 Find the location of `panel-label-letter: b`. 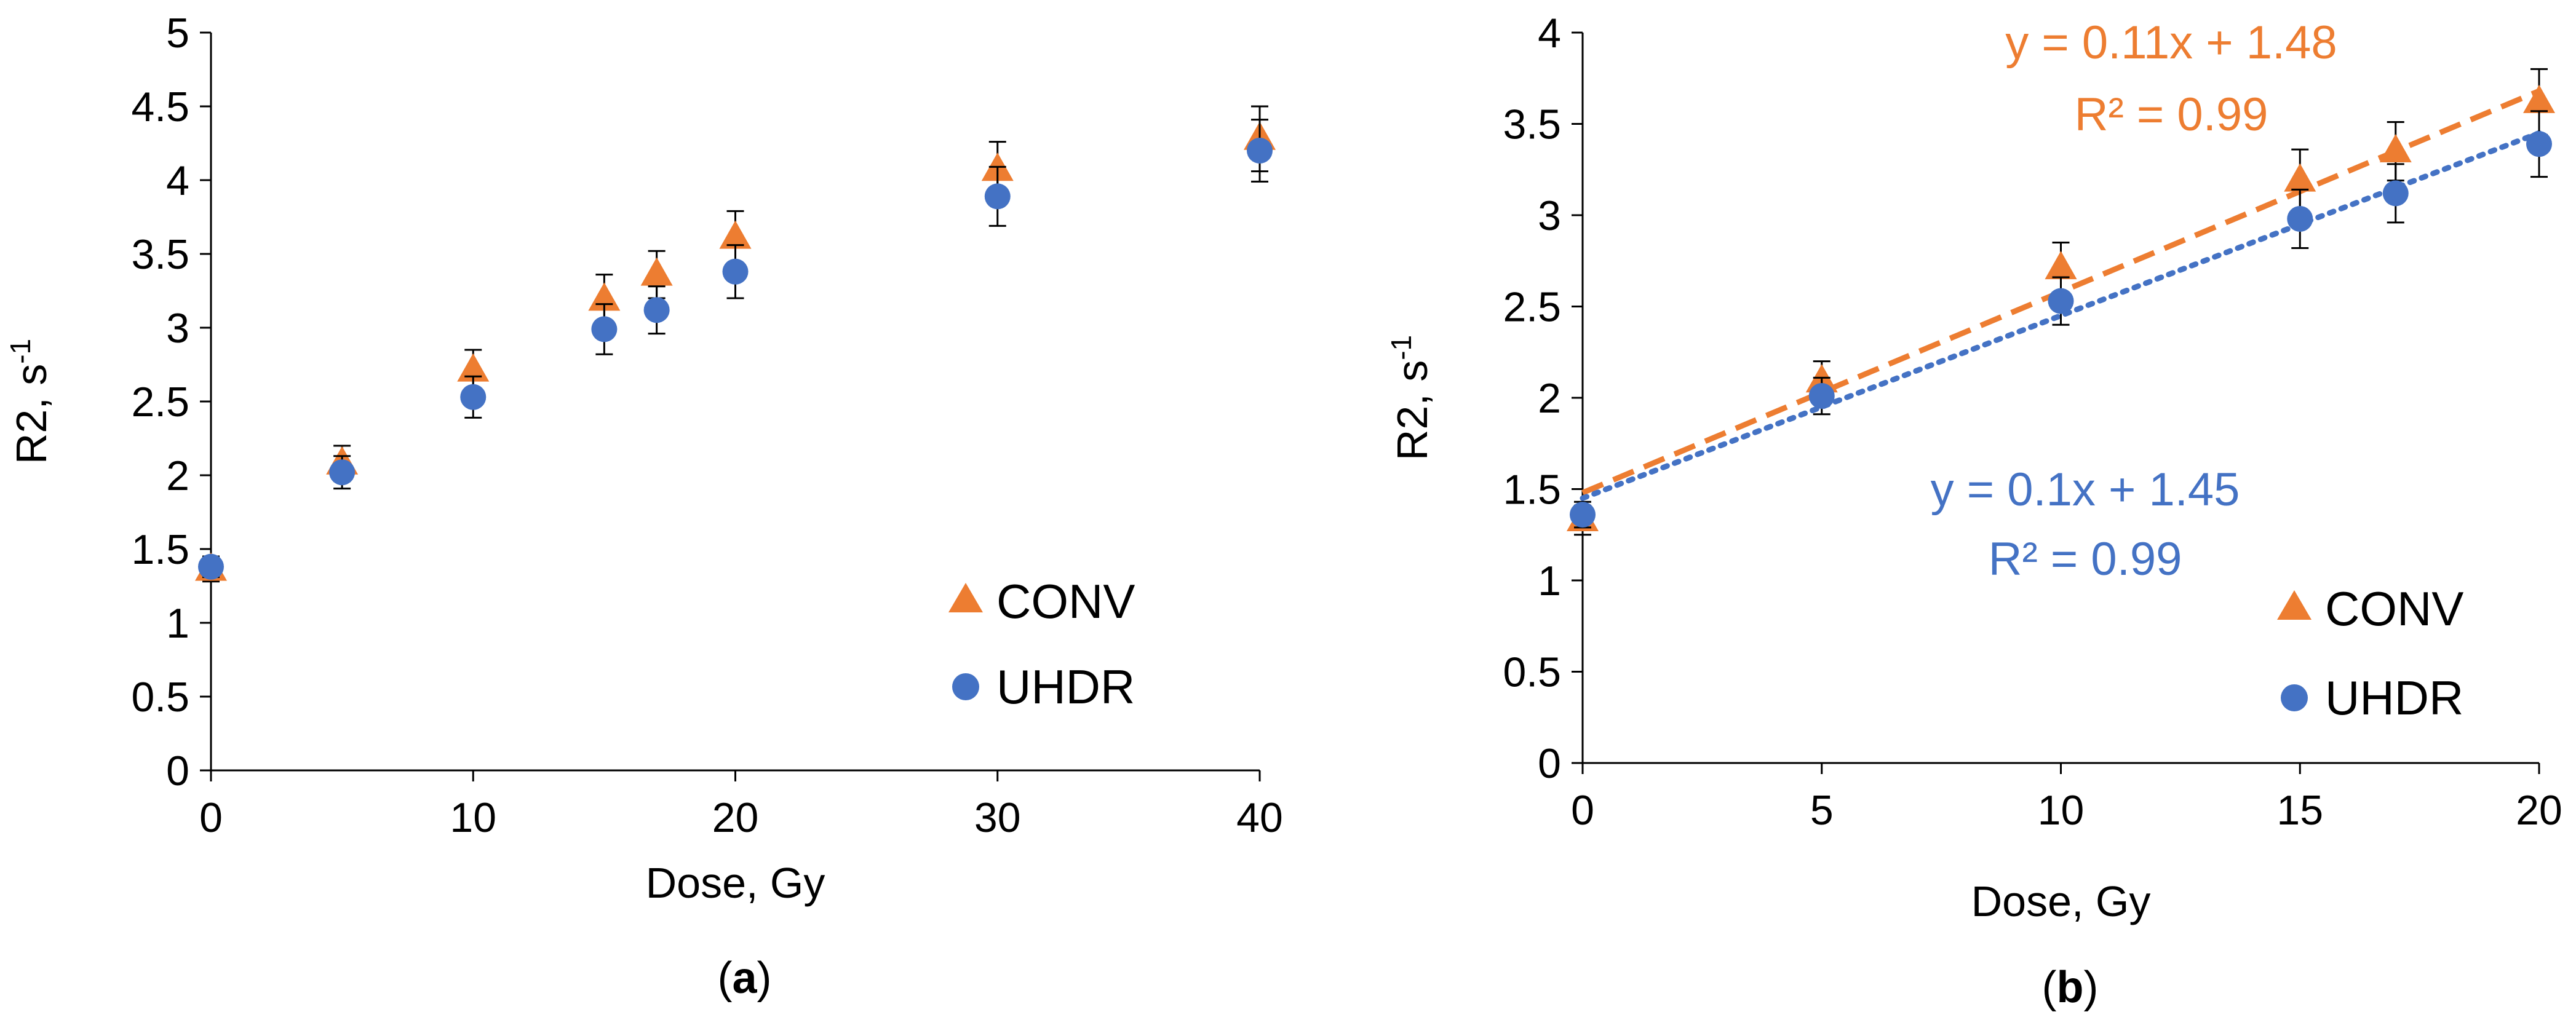

panel-label-letter: b is located at coordinates (2070, 987).